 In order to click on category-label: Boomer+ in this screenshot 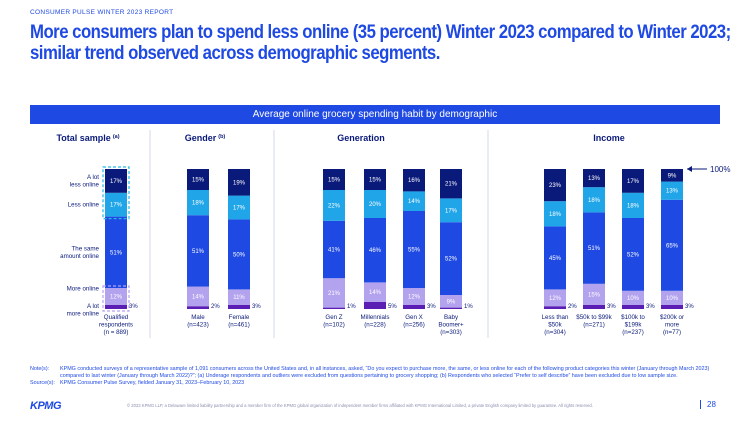, I will do `click(451, 325)`.